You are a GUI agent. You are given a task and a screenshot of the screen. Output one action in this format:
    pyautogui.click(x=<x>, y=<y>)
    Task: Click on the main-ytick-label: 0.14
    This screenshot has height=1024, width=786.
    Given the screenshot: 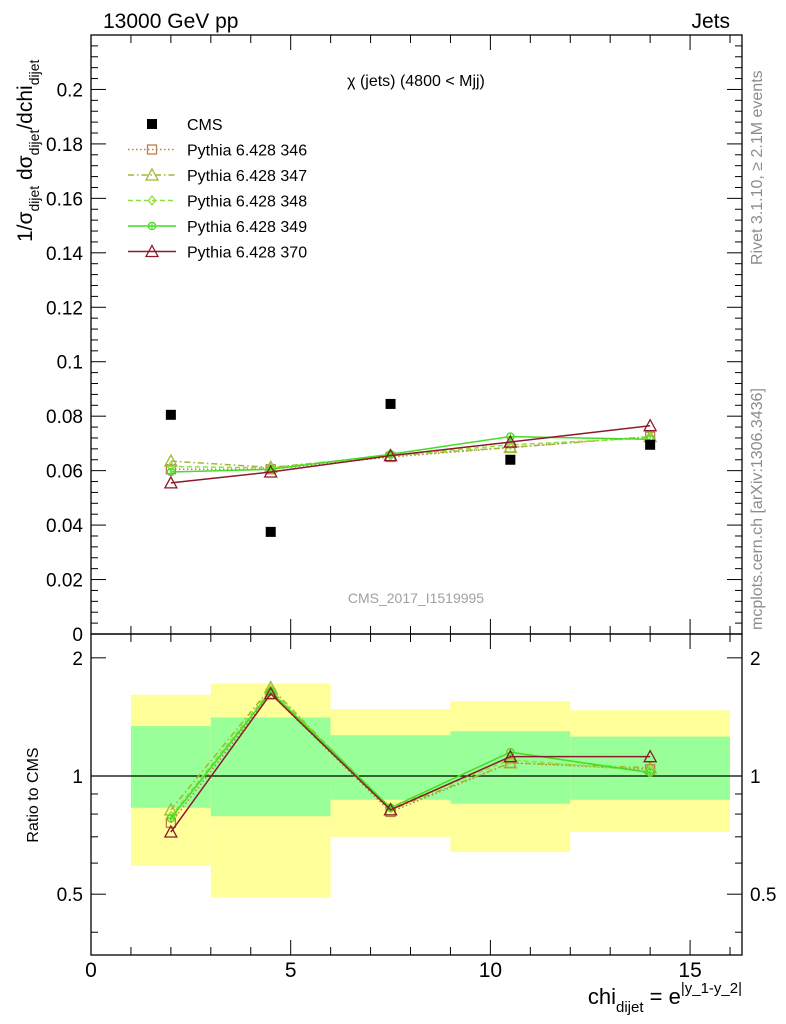 What is the action you would take?
    pyautogui.click(x=64, y=254)
    